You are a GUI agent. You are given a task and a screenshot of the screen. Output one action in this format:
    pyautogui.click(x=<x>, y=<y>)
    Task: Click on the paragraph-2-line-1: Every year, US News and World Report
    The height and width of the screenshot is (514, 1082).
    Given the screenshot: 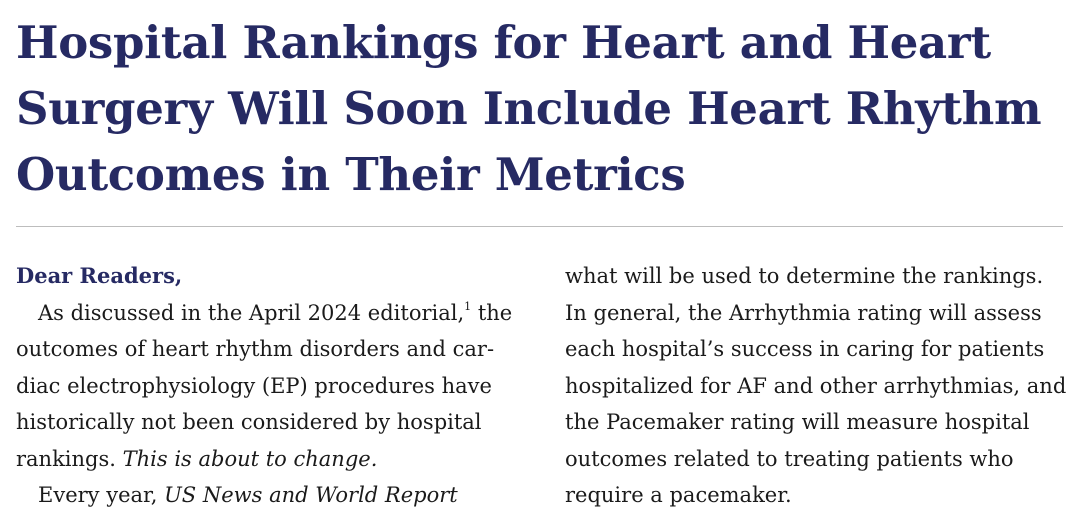 What is the action you would take?
    pyautogui.click(x=267, y=495)
    